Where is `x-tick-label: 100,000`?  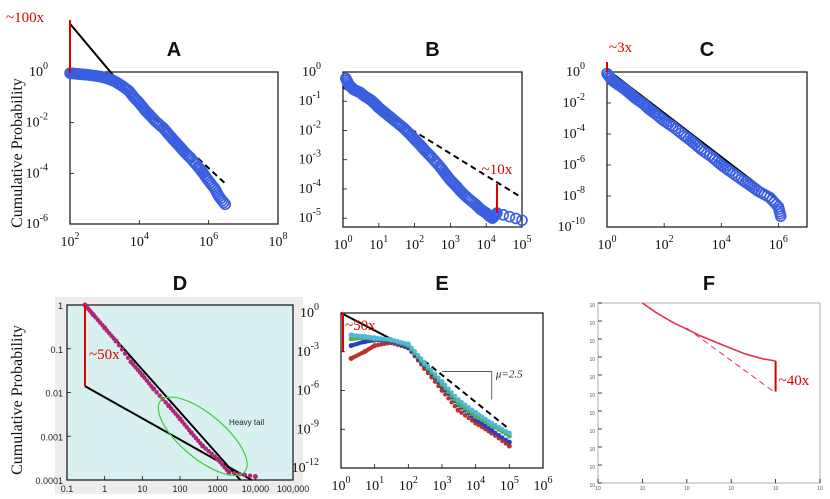 x-tick-label: 100,000 is located at coordinates (293, 489).